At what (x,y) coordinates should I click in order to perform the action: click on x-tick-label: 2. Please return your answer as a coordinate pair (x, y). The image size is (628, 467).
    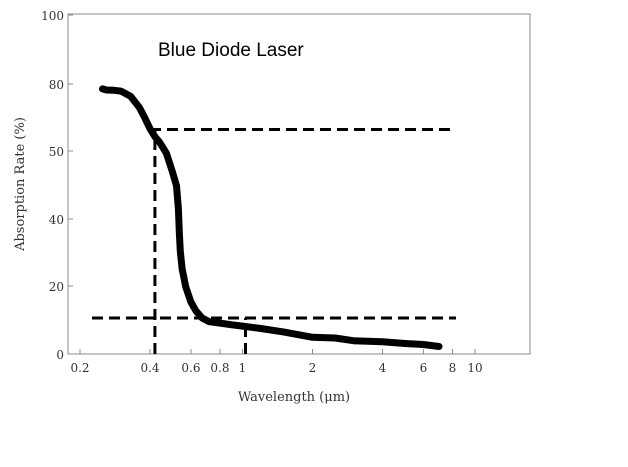
    Looking at the image, I should click on (313, 368).